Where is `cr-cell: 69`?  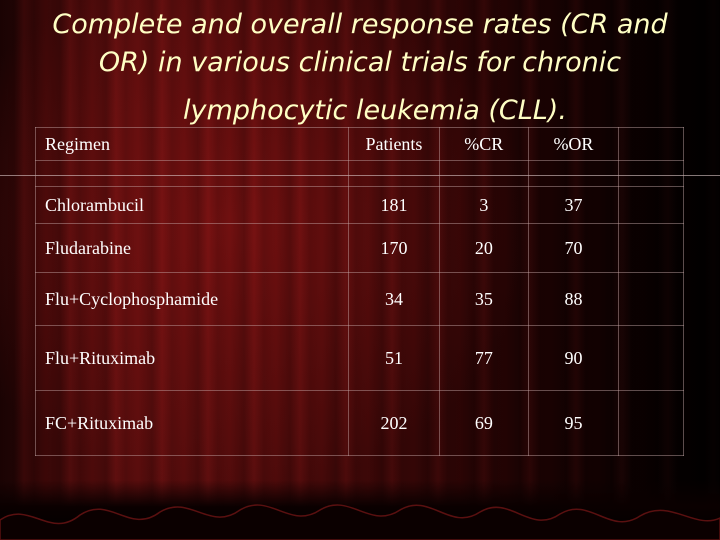 cr-cell: 69 is located at coordinates (484, 423).